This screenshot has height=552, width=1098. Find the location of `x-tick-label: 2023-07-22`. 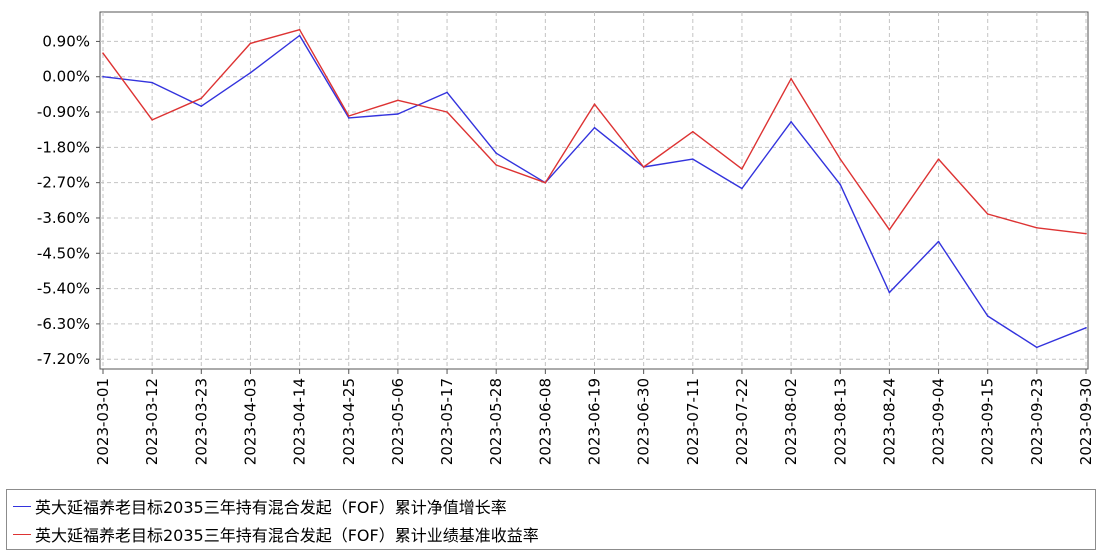

x-tick-label: 2023-07-22 is located at coordinates (742, 421).